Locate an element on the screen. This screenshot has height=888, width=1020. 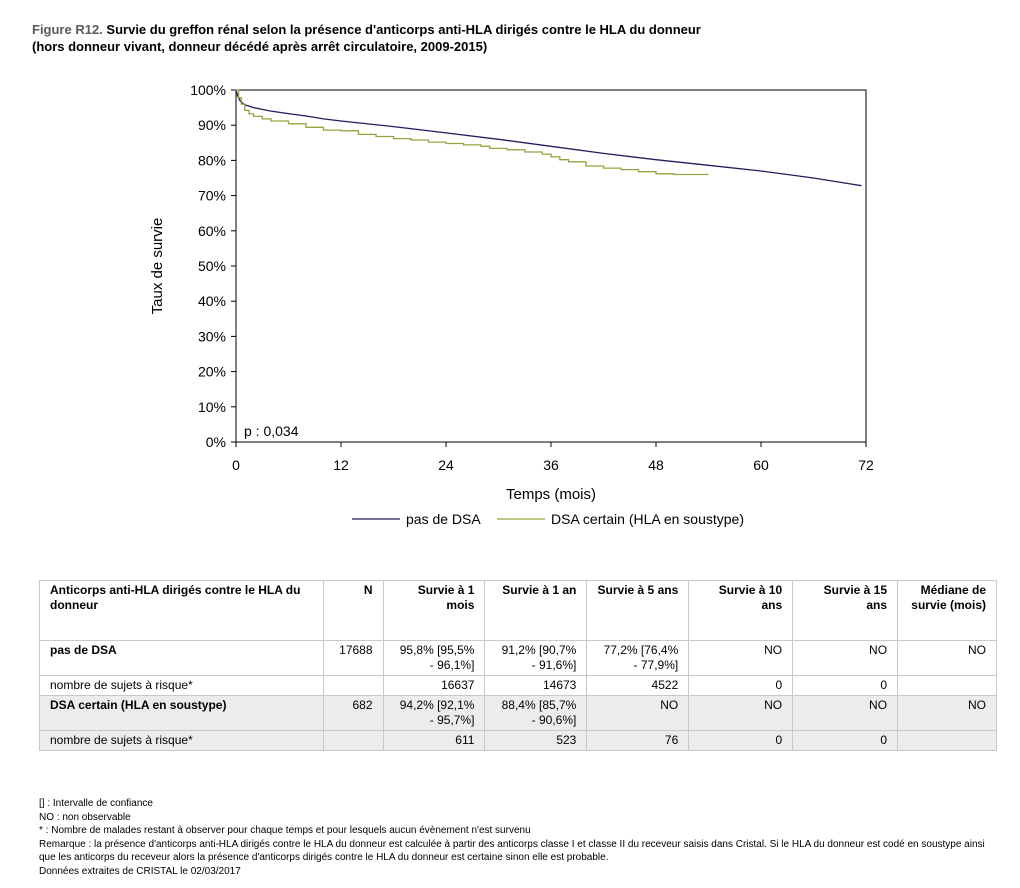
table-cell: 16637 is located at coordinates (434, 685).